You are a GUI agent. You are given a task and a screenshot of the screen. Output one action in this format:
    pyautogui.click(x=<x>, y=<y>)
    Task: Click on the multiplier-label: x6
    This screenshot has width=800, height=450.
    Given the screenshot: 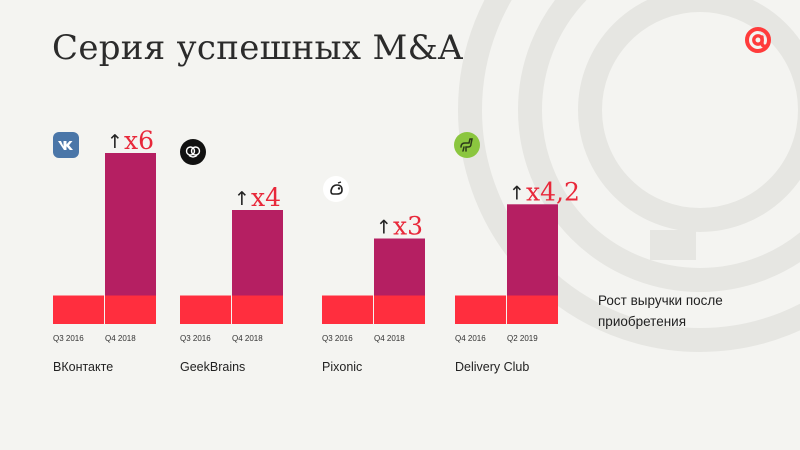 What is the action you would take?
    pyautogui.click(x=139, y=140)
    